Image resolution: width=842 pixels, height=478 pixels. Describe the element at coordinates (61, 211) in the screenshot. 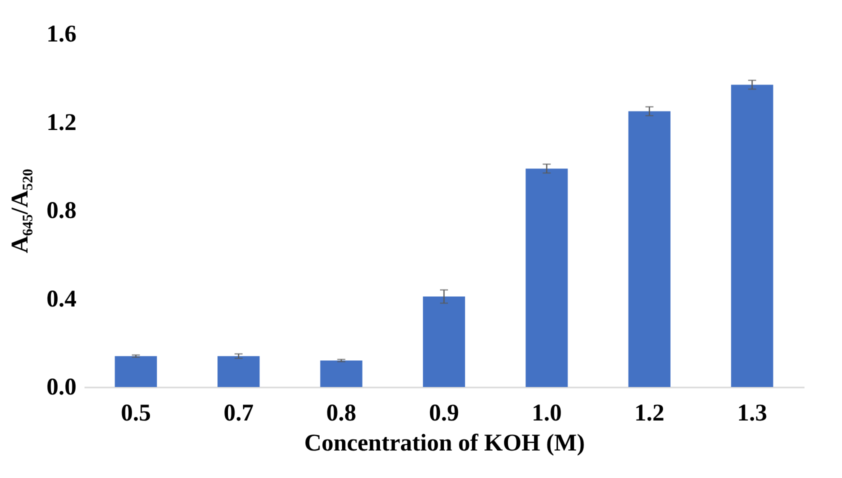

I see `y-tick-label: 0.8` at that location.